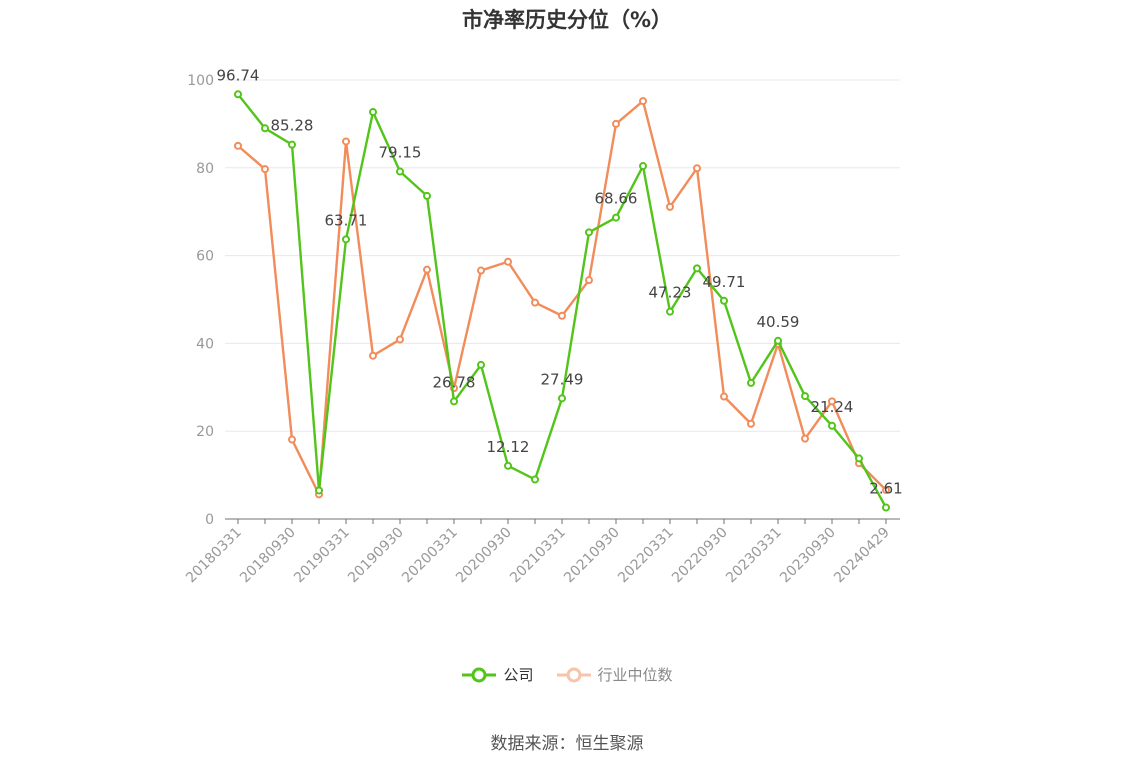 This screenshot has width=1134, height=766. Describe the element at coordinates (268, 556) in the screenshot. I see `x-tick-label: 20180930` at that location.